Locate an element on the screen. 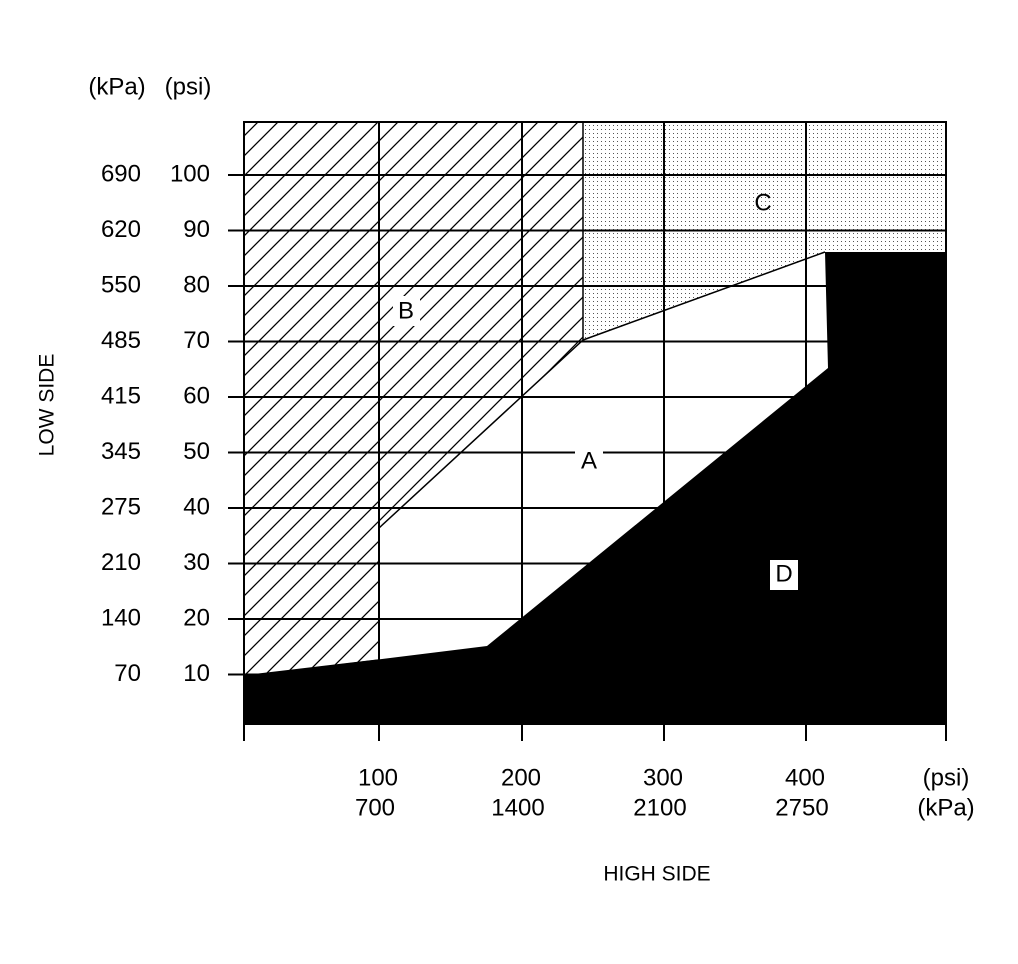  y-tick-label-kpa: 550 is located at coordinates (121, 284).